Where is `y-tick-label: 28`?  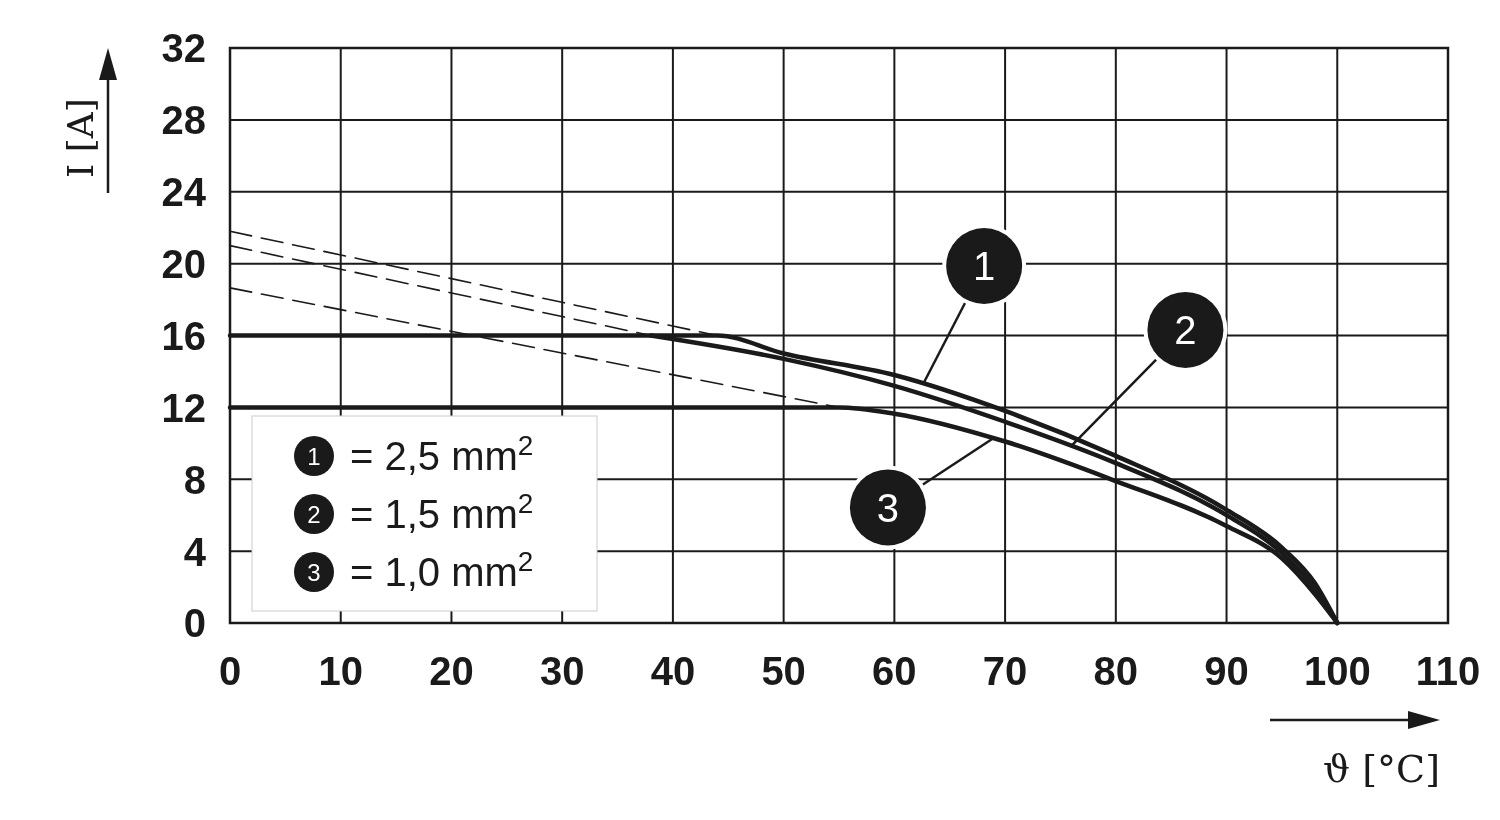 y-tick-label: 28 is located at coordinates (183, 120).